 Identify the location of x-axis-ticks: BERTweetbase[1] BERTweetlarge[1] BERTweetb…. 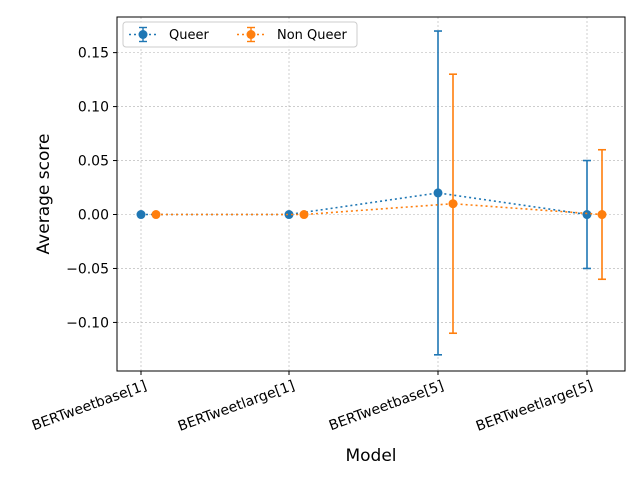
(312, 403).